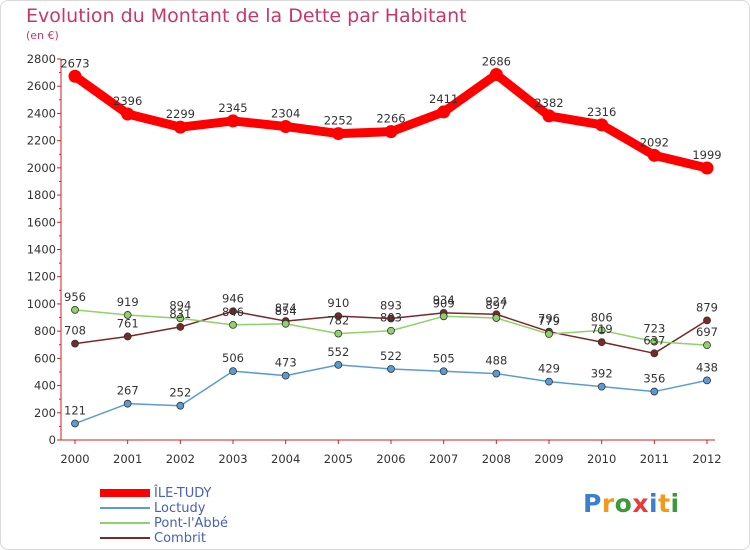 The image size is (750, 550). I want to click on y-tick-label: 2400, so click(41, 113).